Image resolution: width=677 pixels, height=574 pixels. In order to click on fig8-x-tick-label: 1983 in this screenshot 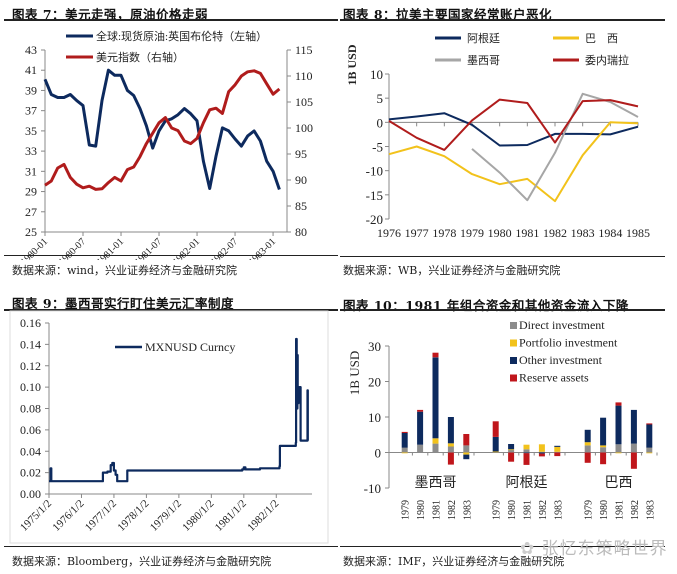, I will do `click(583, 233)`.